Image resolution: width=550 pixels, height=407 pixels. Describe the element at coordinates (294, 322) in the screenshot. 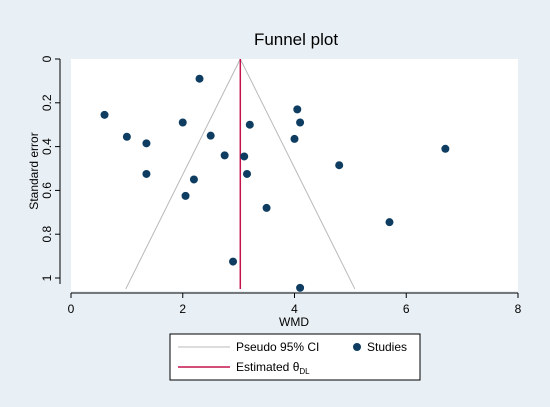

I see `x-axis-label: WMD` at that location.